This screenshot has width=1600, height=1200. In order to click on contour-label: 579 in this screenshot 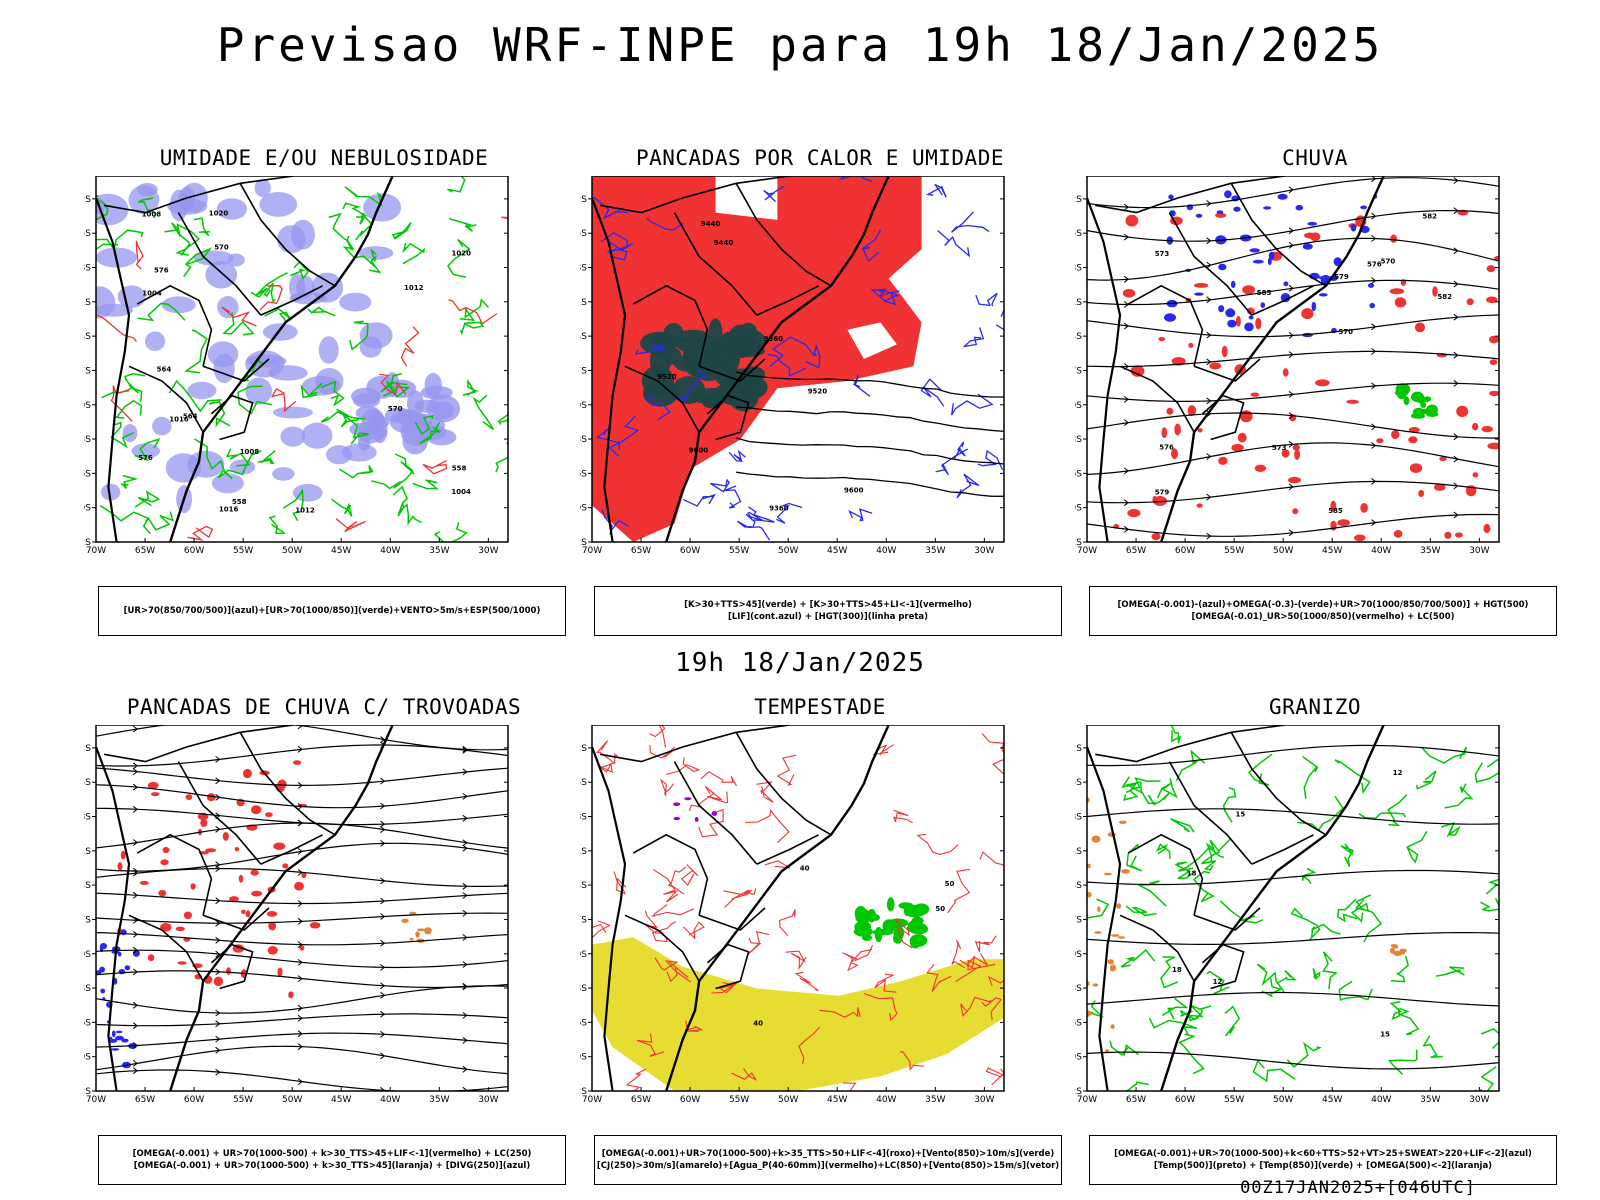, I will do `click(1162, 493)`.